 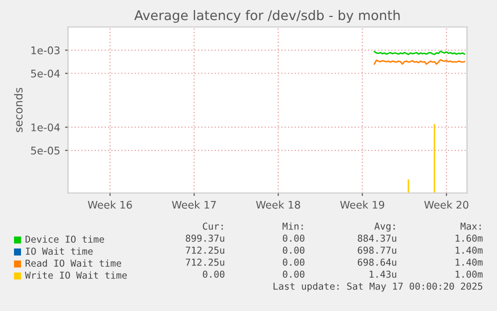 What do you see at coordinates (377, 238) in the screenshot?
I see `text: 884.37u` at bounding box center [377, 238].